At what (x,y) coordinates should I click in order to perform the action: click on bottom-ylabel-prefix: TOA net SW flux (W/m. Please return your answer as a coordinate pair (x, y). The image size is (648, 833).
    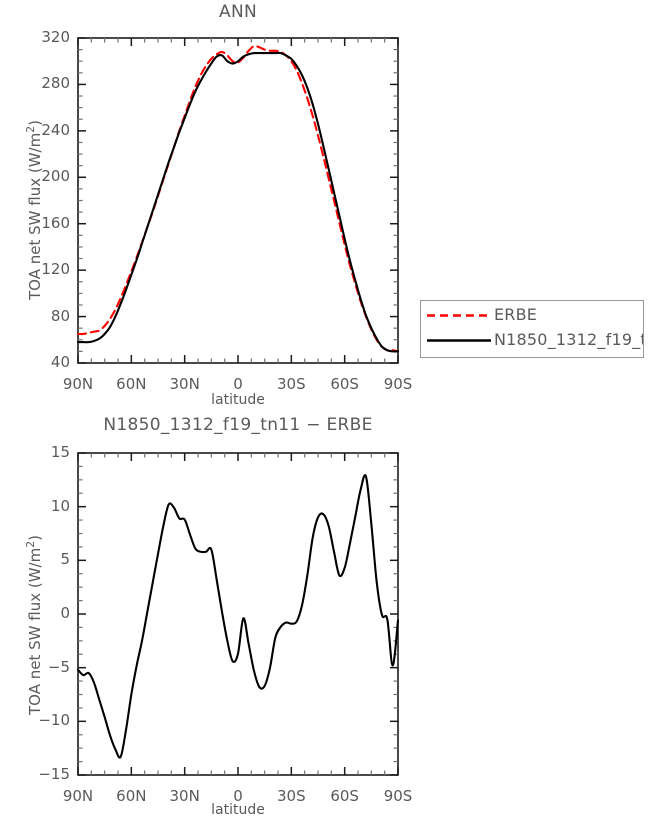
    Looking at the image, I should click on (35, 631).